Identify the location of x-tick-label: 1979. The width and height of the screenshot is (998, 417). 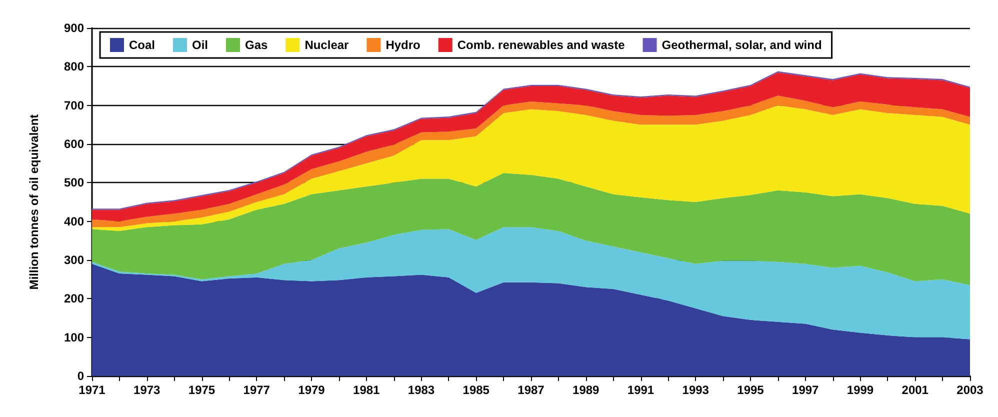
(312, 390).